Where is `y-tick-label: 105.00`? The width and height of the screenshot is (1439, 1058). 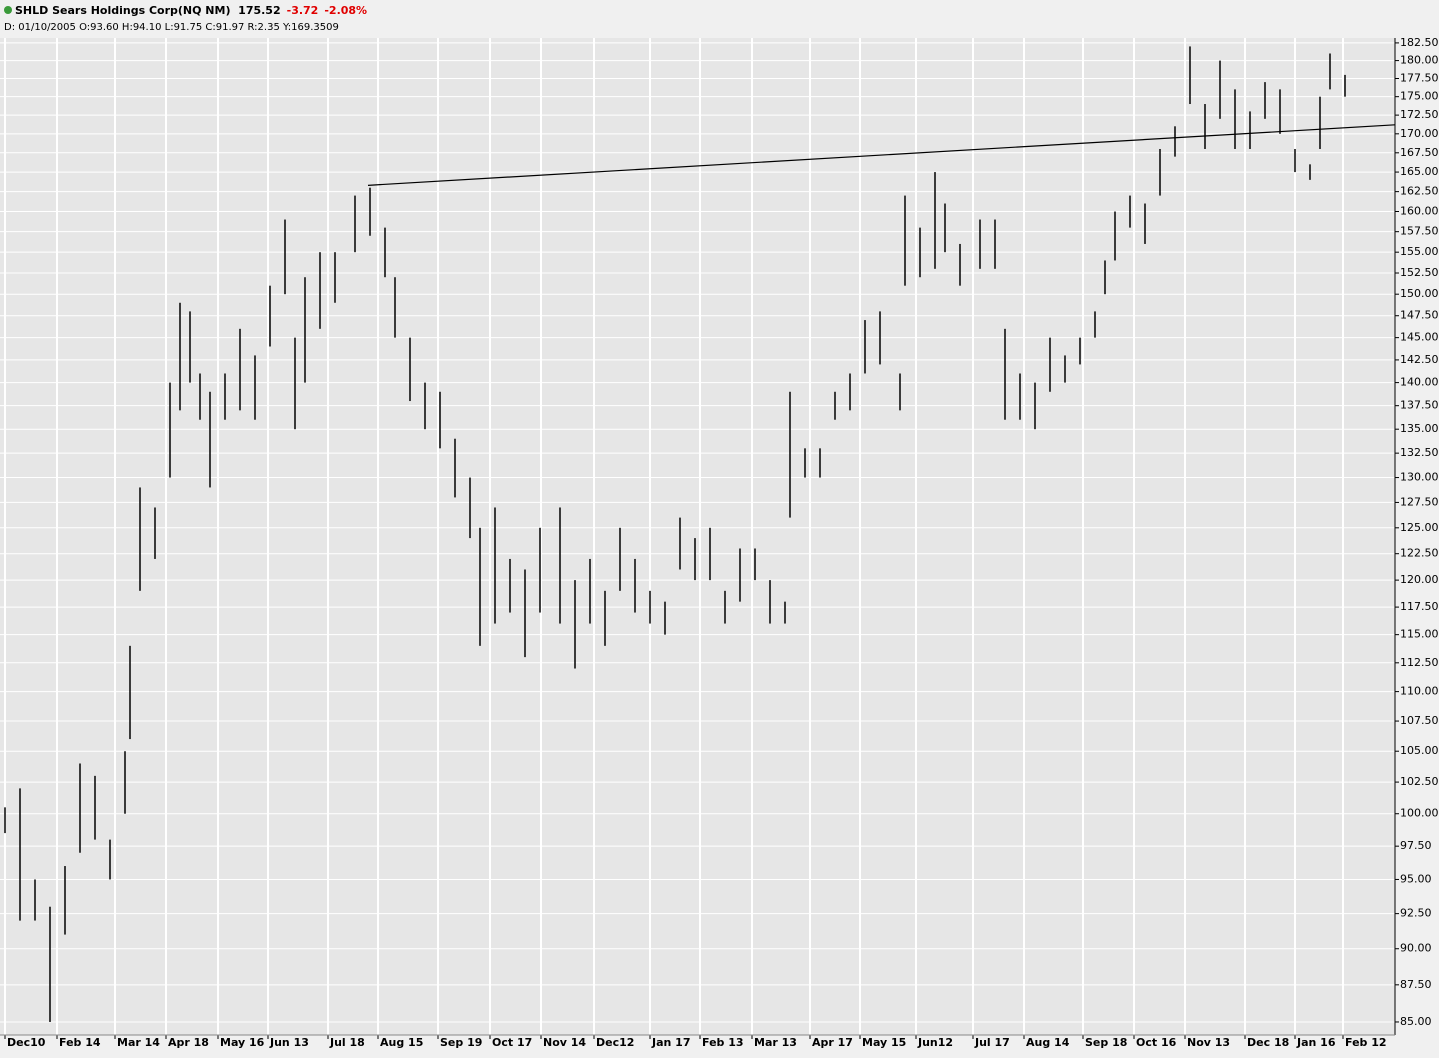
y-tick-label: 105.00 is located at coordinates (1419, 750).